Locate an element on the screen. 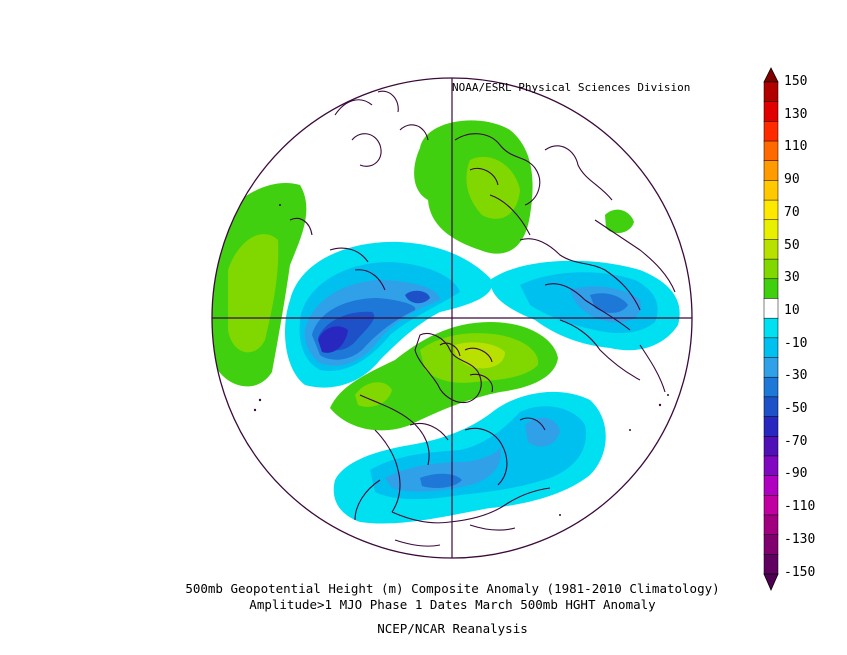  colorbar-tick-label: -50 is located at coordinates (796, 408).